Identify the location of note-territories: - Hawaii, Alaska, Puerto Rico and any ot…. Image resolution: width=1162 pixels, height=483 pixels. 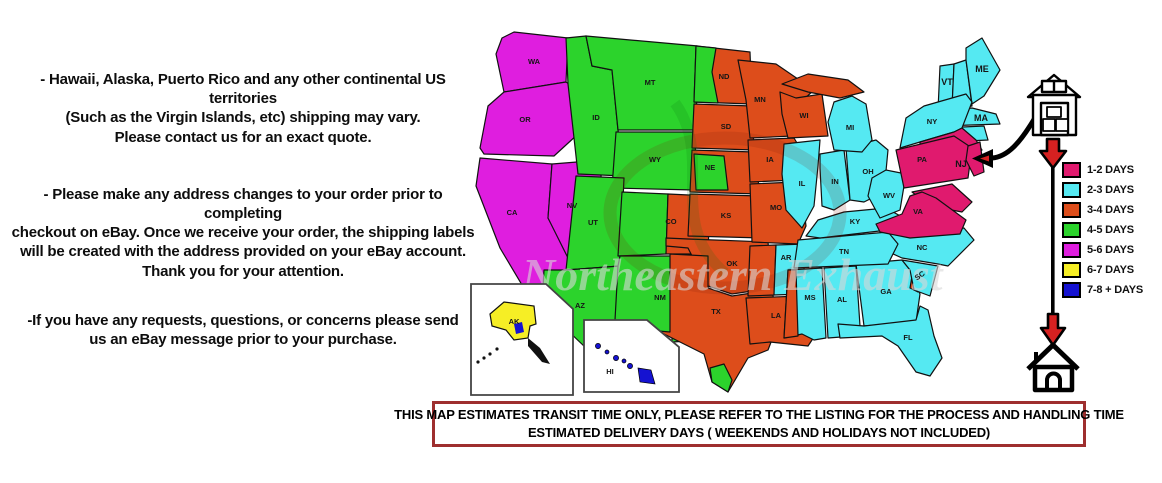
(243, 108).